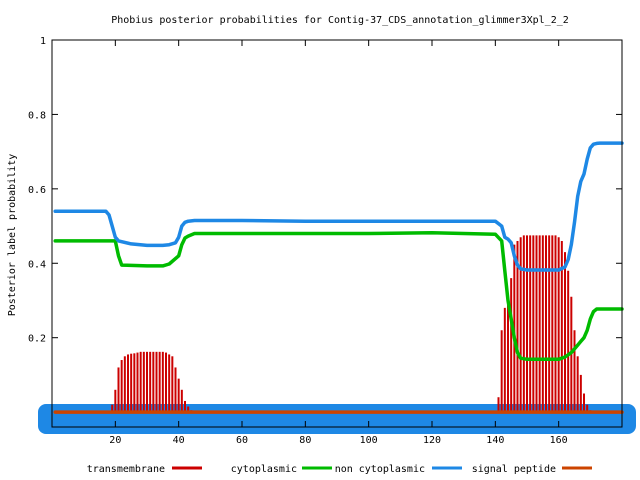 The image size is (640, 480). Describe the element at coordinates (495, 440) in the screenshot. I see `x-tick-label: 140` at that location.